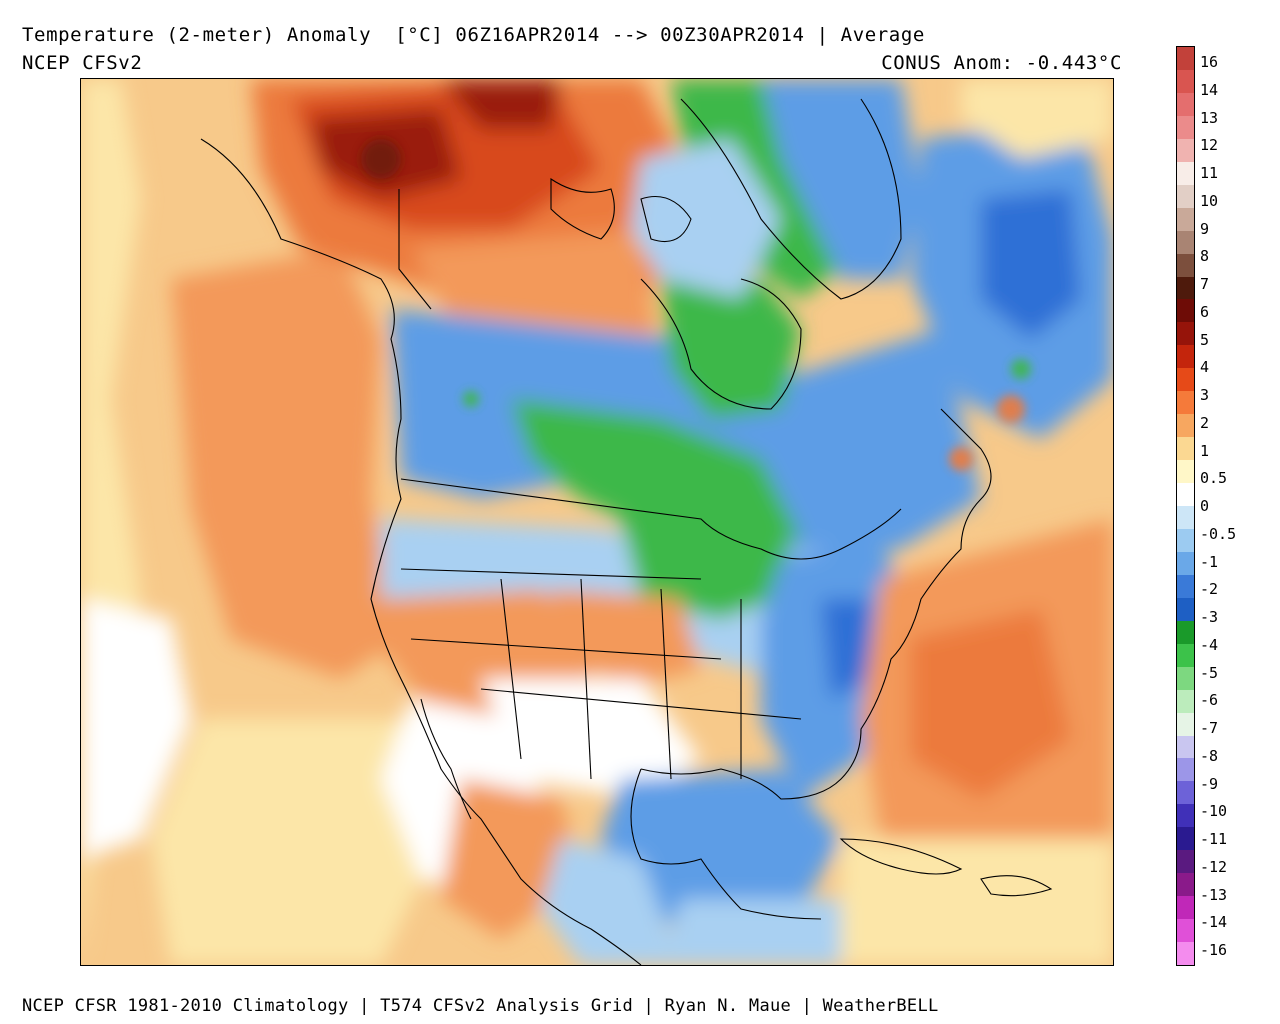  What do you see at coordinates (1214, 811) in the screenshot?
I see `colorbar-tick-label: -10` at bounding box center [1214, 811].